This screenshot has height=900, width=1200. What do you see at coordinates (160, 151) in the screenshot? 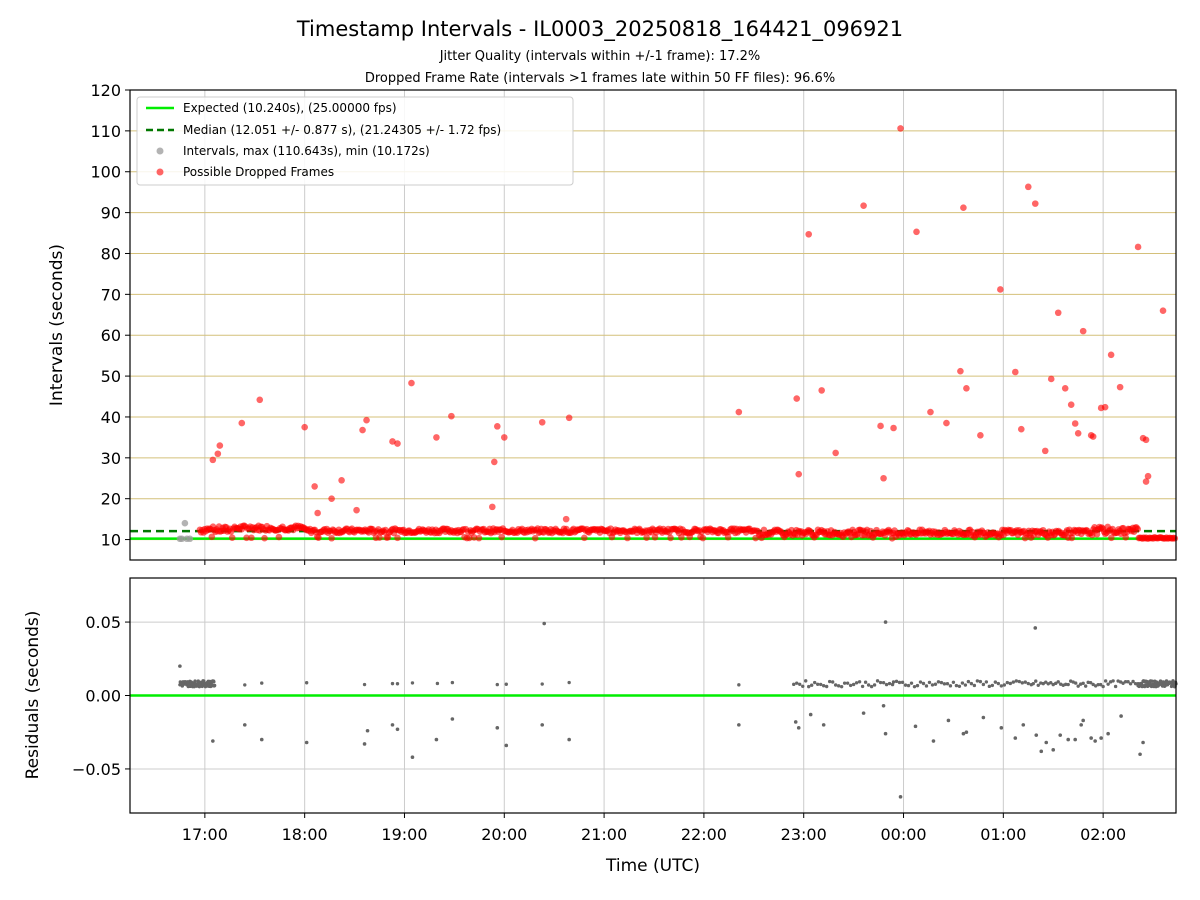
I see `legend-intervals-marker` at bounding box center [160, 151].